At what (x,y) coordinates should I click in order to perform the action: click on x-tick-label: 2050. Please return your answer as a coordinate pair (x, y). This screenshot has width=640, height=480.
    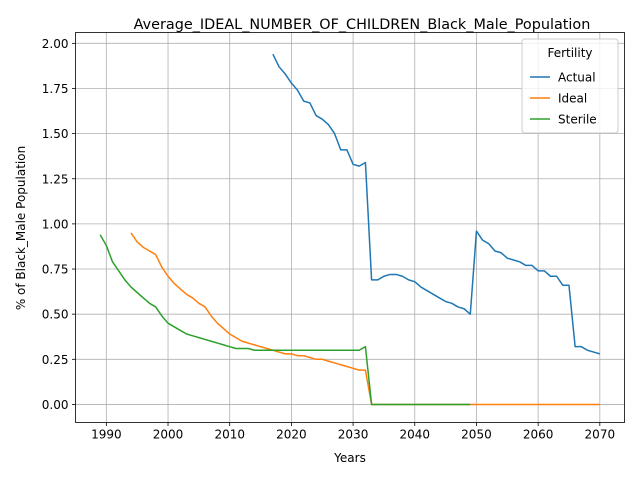
    Looking at the image, I should click on (476, 435).